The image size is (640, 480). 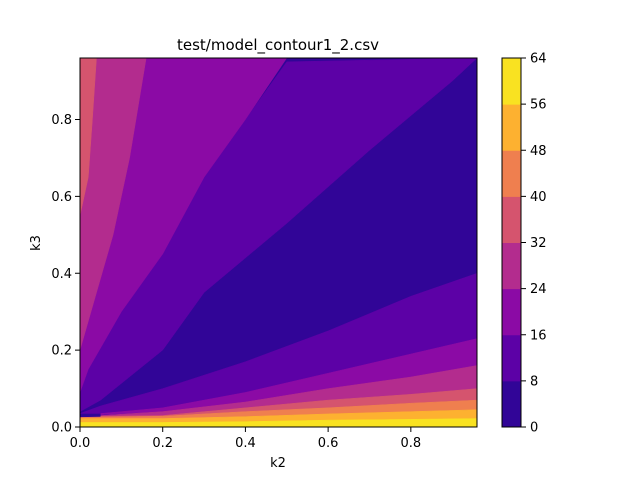 I want to click on x-tick-label: 0.2, so click(x=162, y=443).